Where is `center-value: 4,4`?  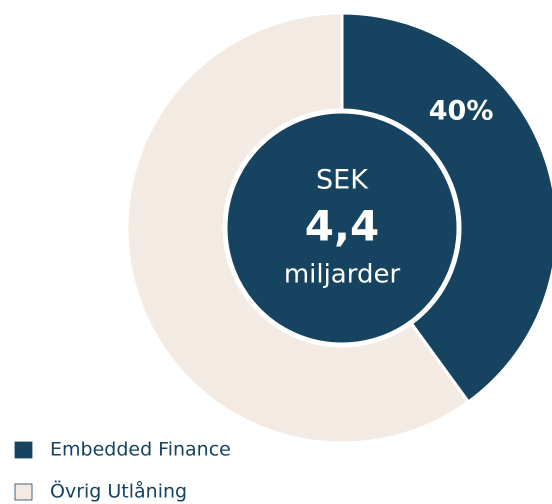 center-value: 4,4 is located at coordinates (342, 226).